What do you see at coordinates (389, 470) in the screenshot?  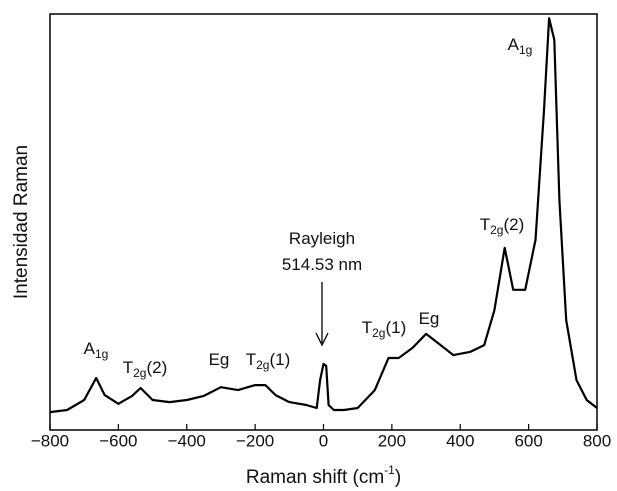 I see `x-axis-label-sup: -1` at bounding box center [389, 470].